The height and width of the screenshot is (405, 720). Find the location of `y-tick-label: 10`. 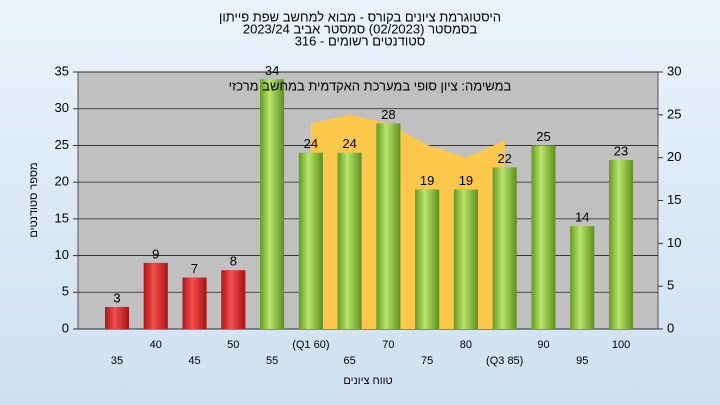

y-tick-label: 10 is located at coordinates (62, 254).